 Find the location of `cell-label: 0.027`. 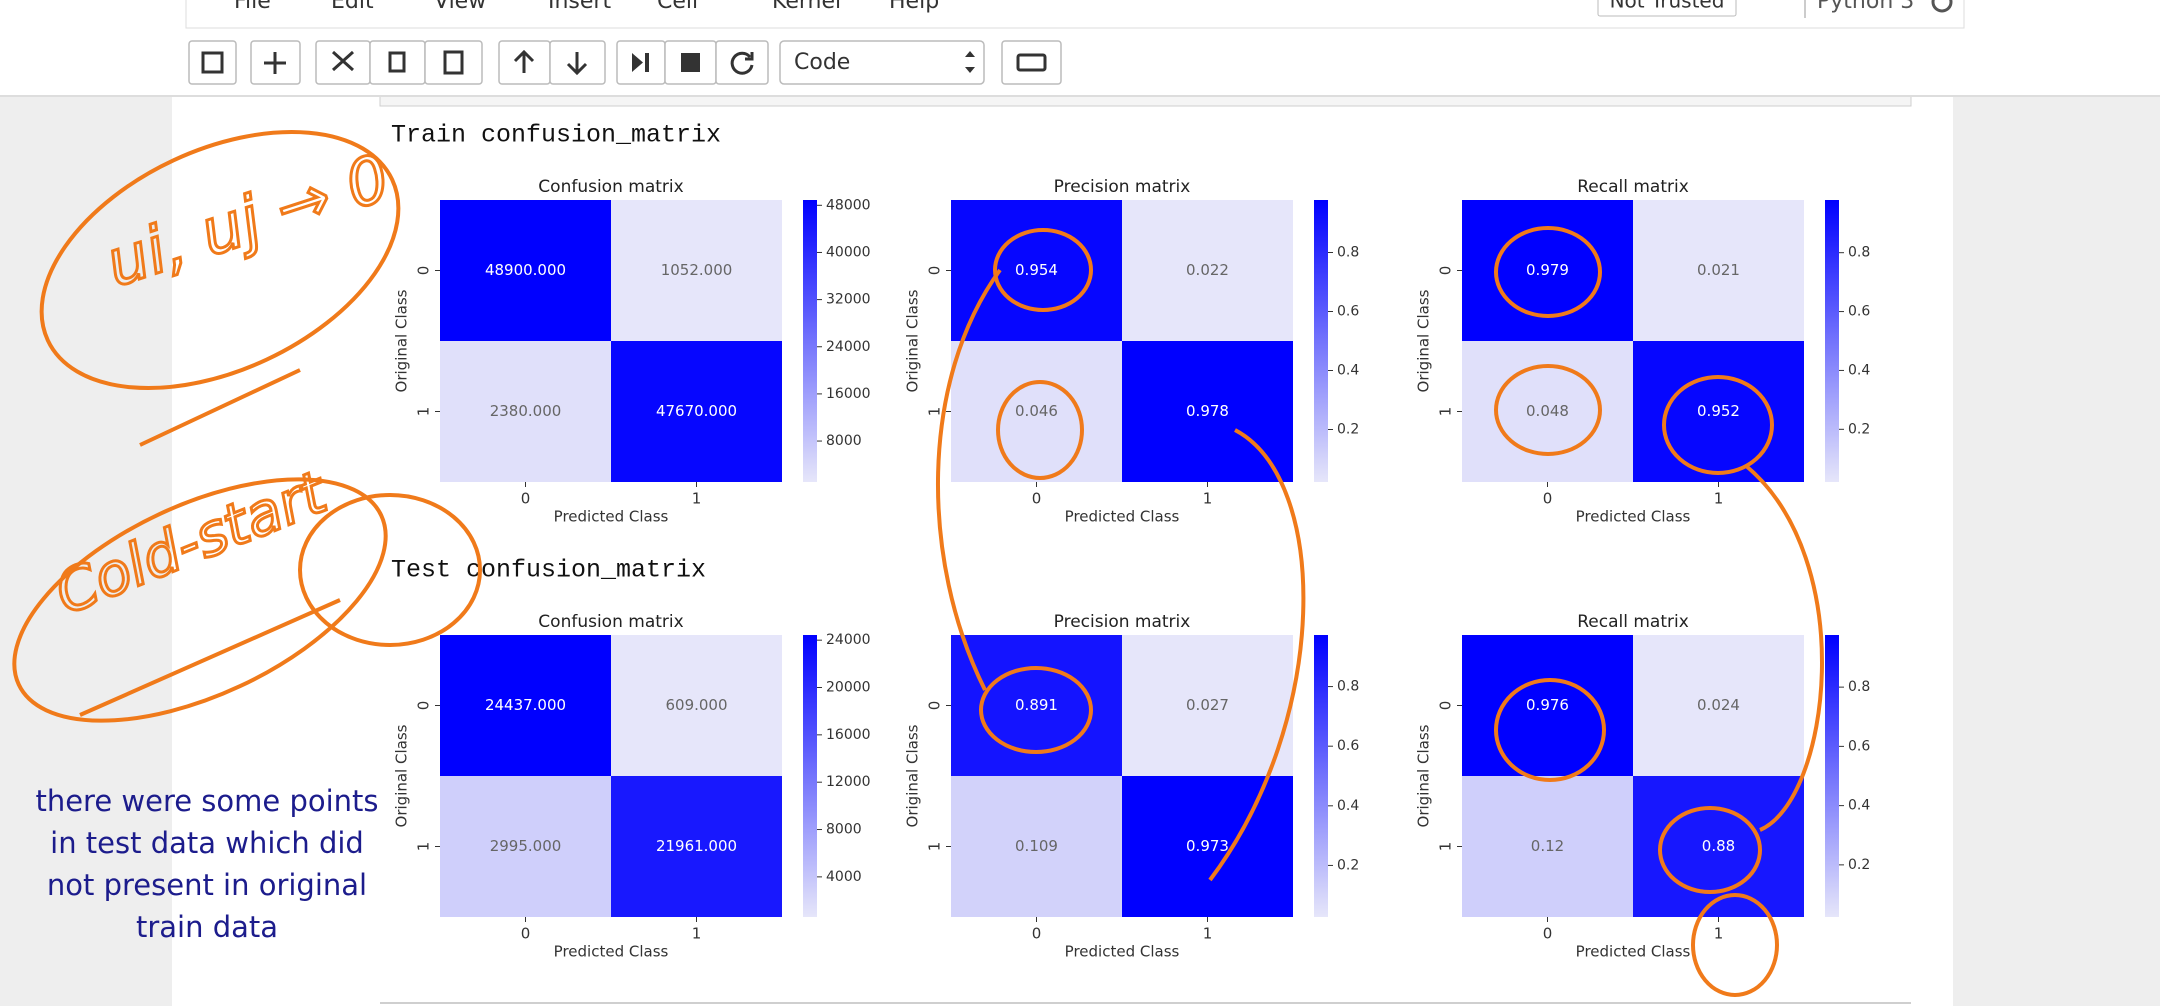

cell-label: 0.027 is located at coordinates (1207, 705).